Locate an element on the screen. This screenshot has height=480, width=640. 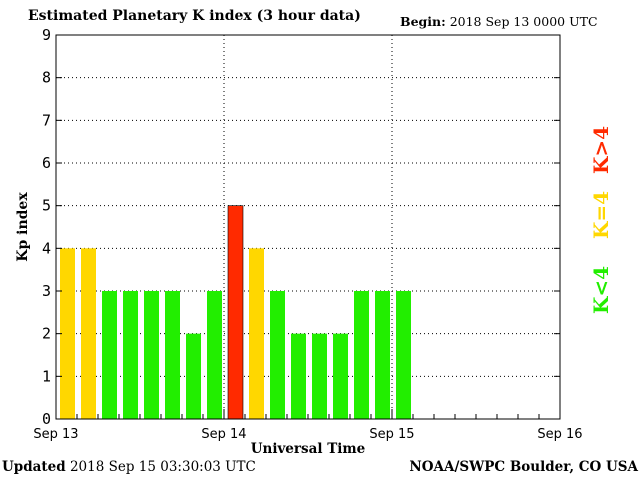
y-tick-labels: 0 1 2 3 4 5 6 7 8 9 is located at coordinates (46, 227).